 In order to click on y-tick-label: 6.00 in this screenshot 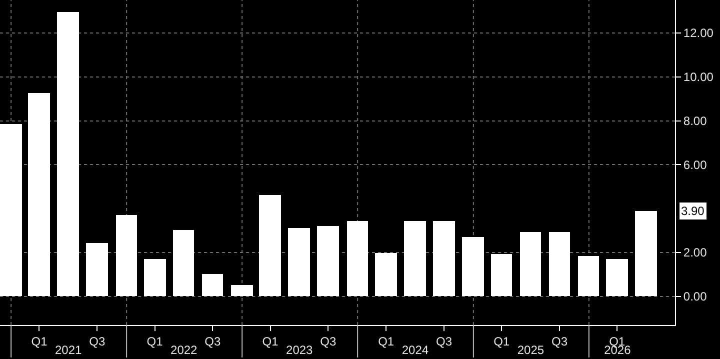, I will do `click(695, 165)`.